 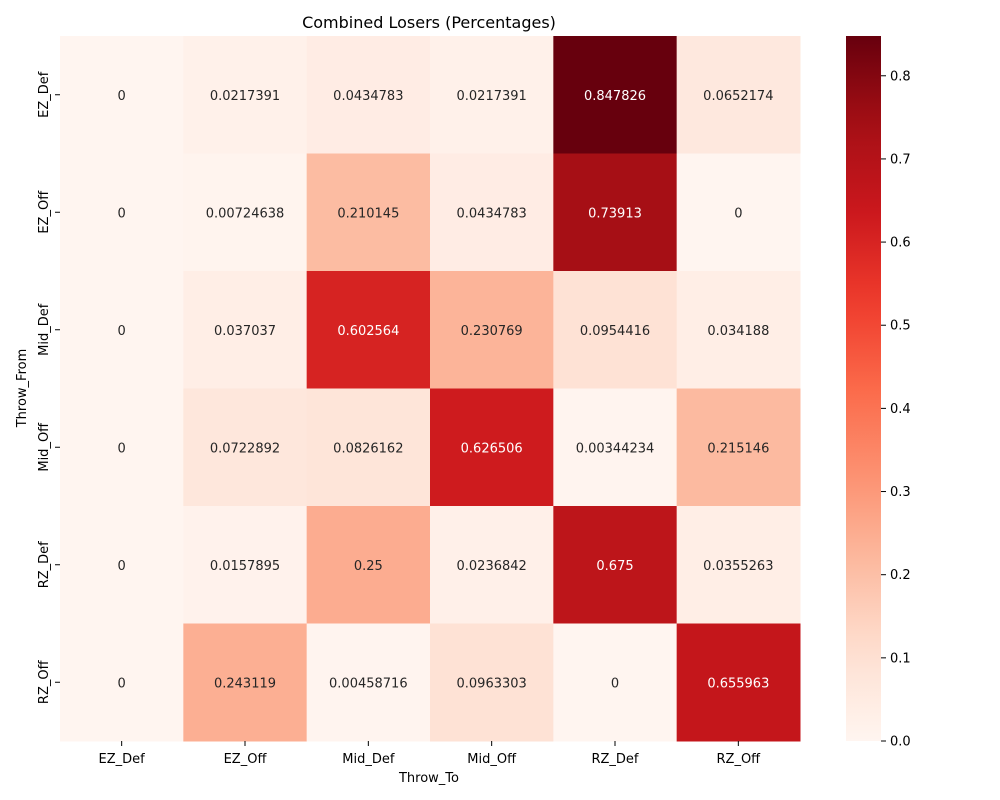 I want to click on y-axis-label: Throw_From, so click(x=22, y=389).